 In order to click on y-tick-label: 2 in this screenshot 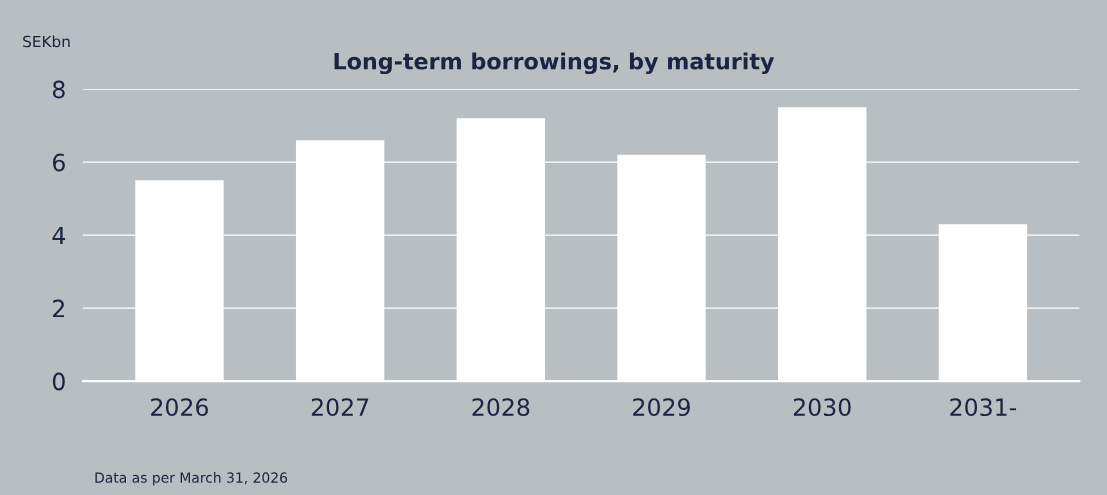, I will do `click(58, 308)`.